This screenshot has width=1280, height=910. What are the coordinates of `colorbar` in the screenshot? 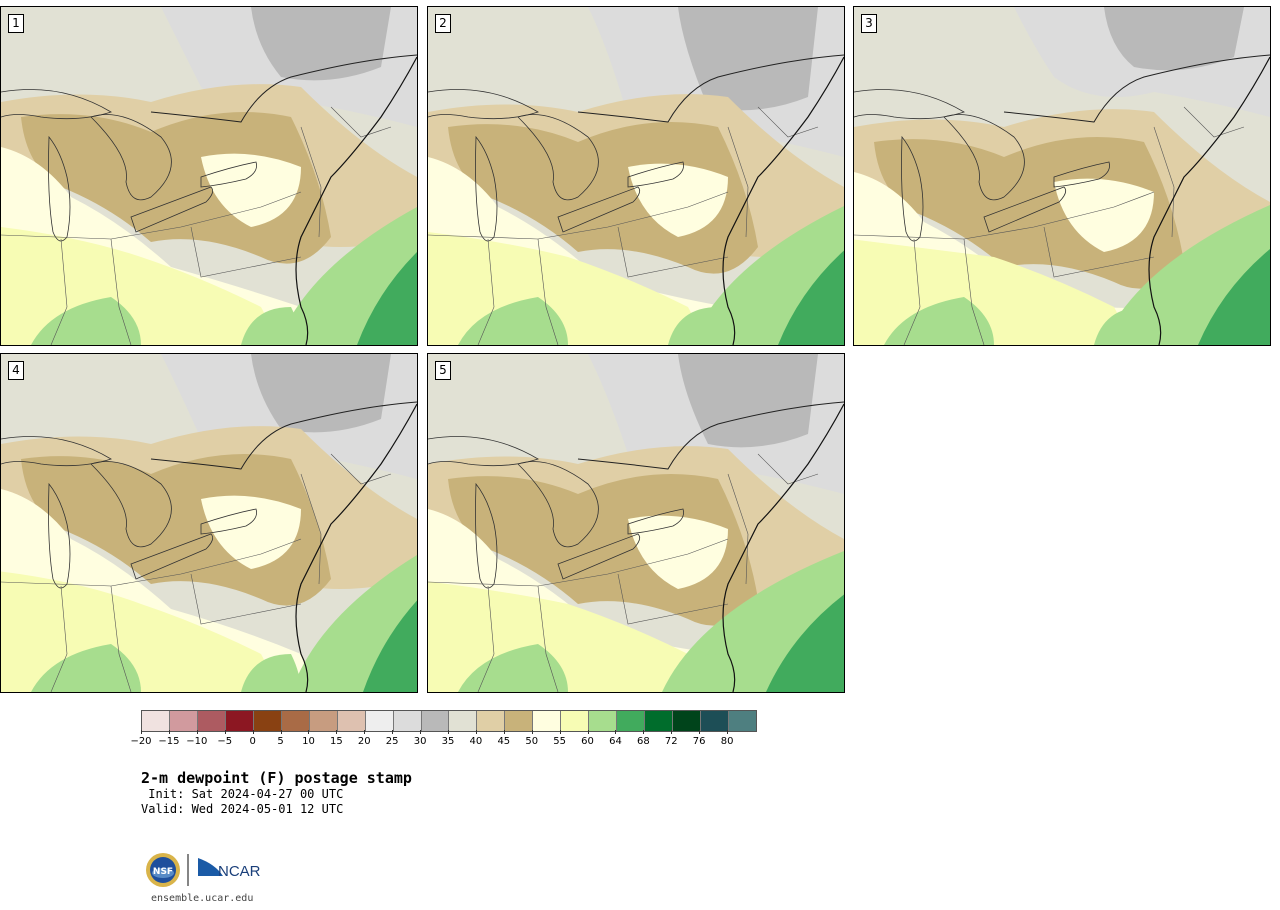 It's located at (449, 721).